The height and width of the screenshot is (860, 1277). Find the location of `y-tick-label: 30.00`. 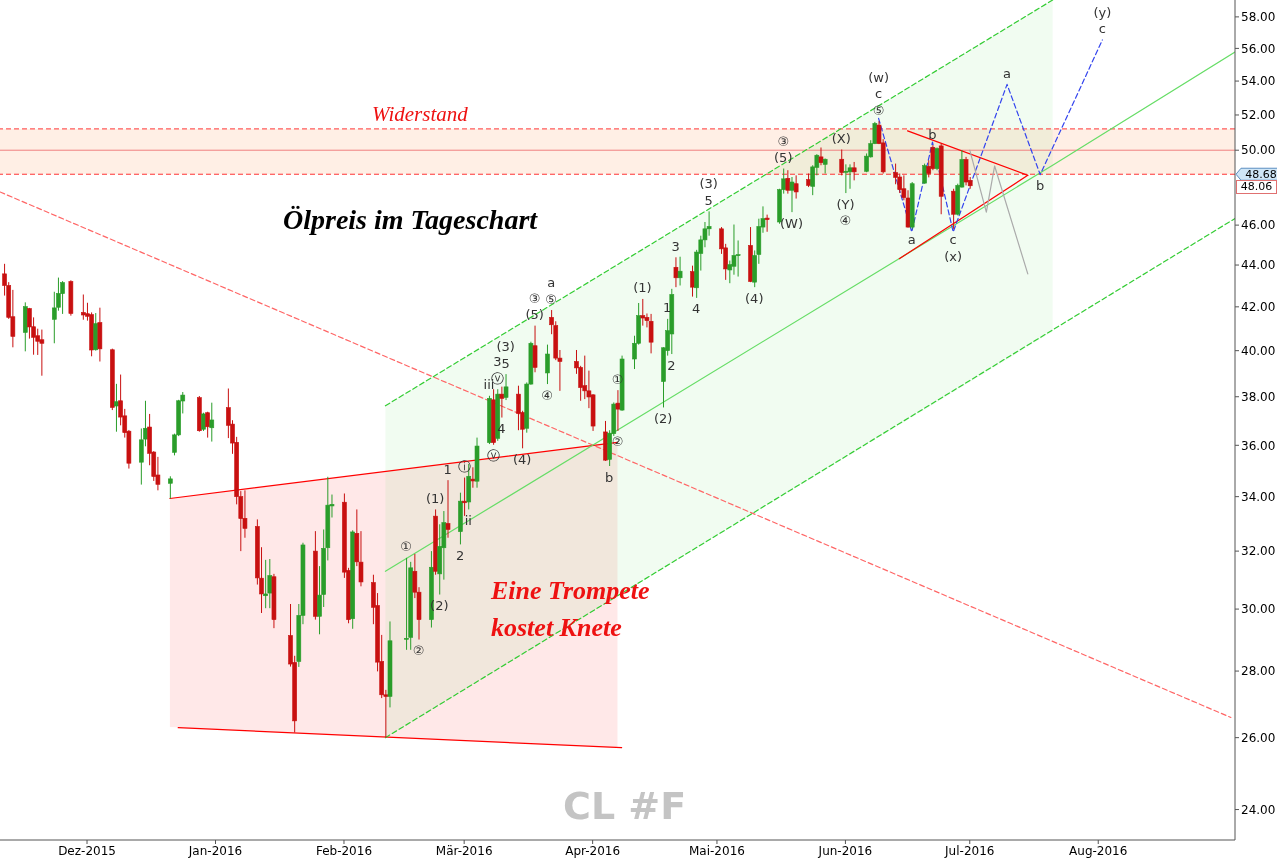

y-tick-label: 30.00 is located at coordinates (1258, 609).